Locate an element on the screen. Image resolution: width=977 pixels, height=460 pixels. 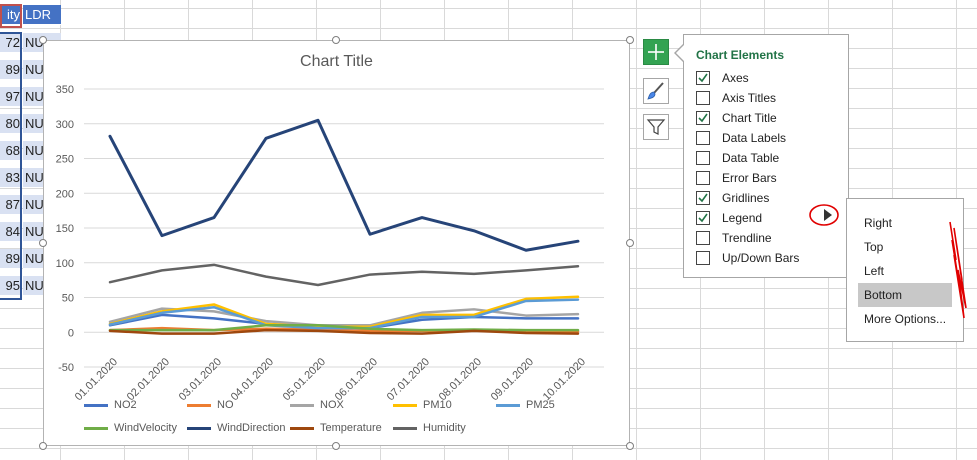
data-cell: 97 is located at coordinates (11, 97).